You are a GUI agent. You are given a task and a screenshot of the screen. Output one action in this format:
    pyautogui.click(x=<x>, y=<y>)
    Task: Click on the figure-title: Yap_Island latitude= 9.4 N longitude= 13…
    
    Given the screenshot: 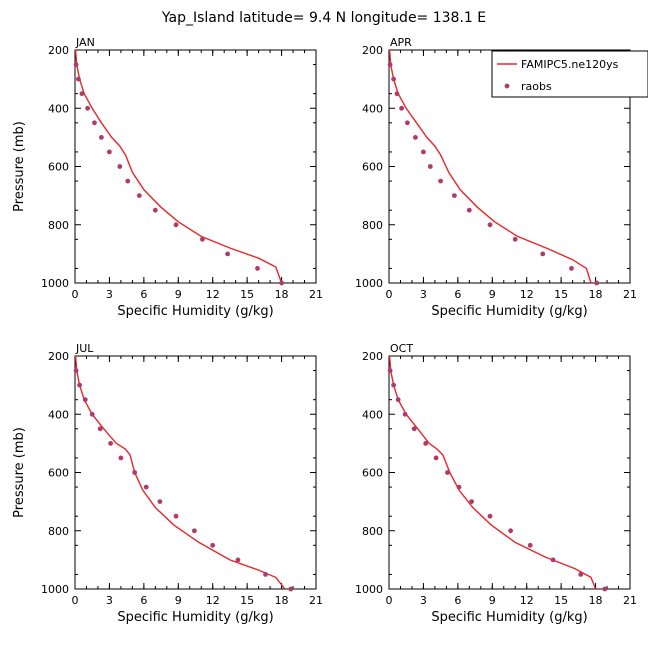 What is the action you would take?
    pyautogui.click(x=323, y=18)
    